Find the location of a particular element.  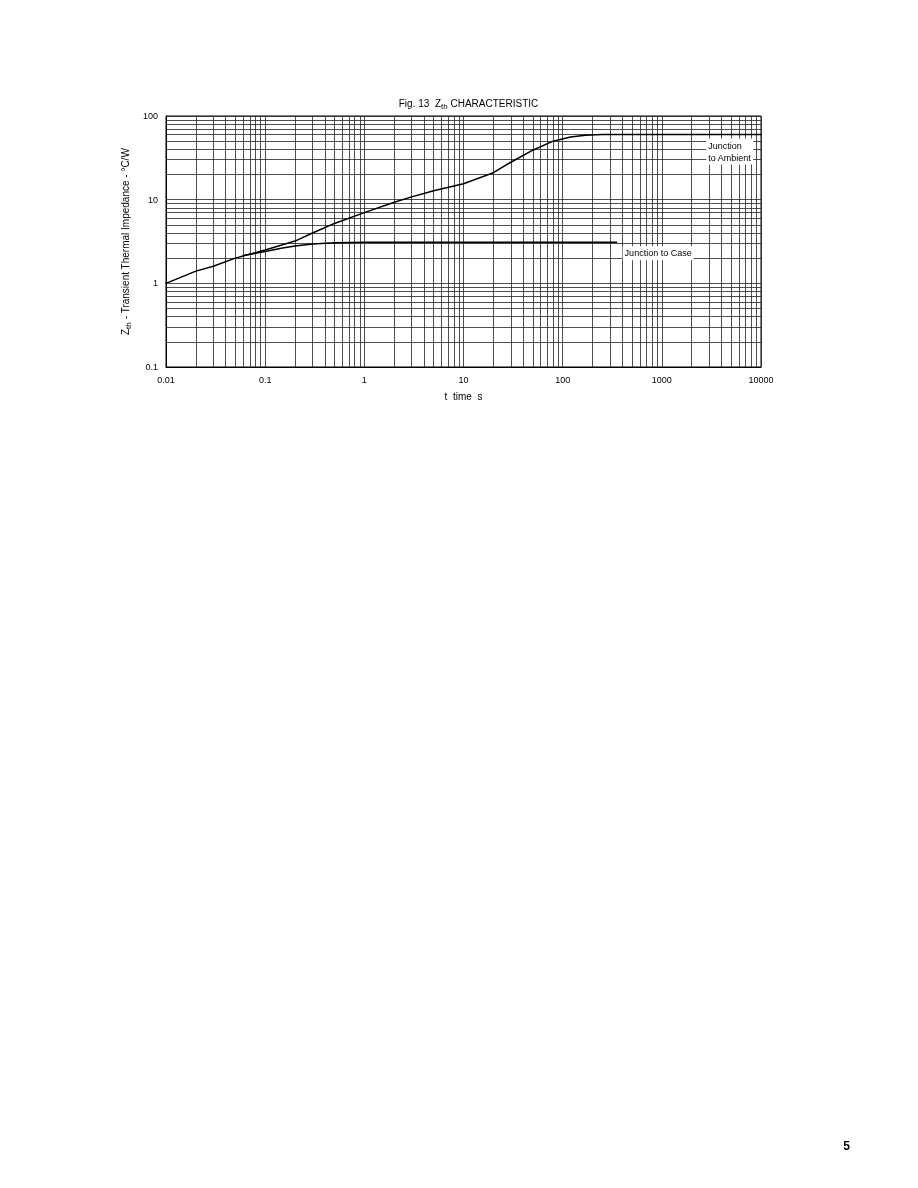

x-tick-label: 1 is located at coordinates (364, 379).